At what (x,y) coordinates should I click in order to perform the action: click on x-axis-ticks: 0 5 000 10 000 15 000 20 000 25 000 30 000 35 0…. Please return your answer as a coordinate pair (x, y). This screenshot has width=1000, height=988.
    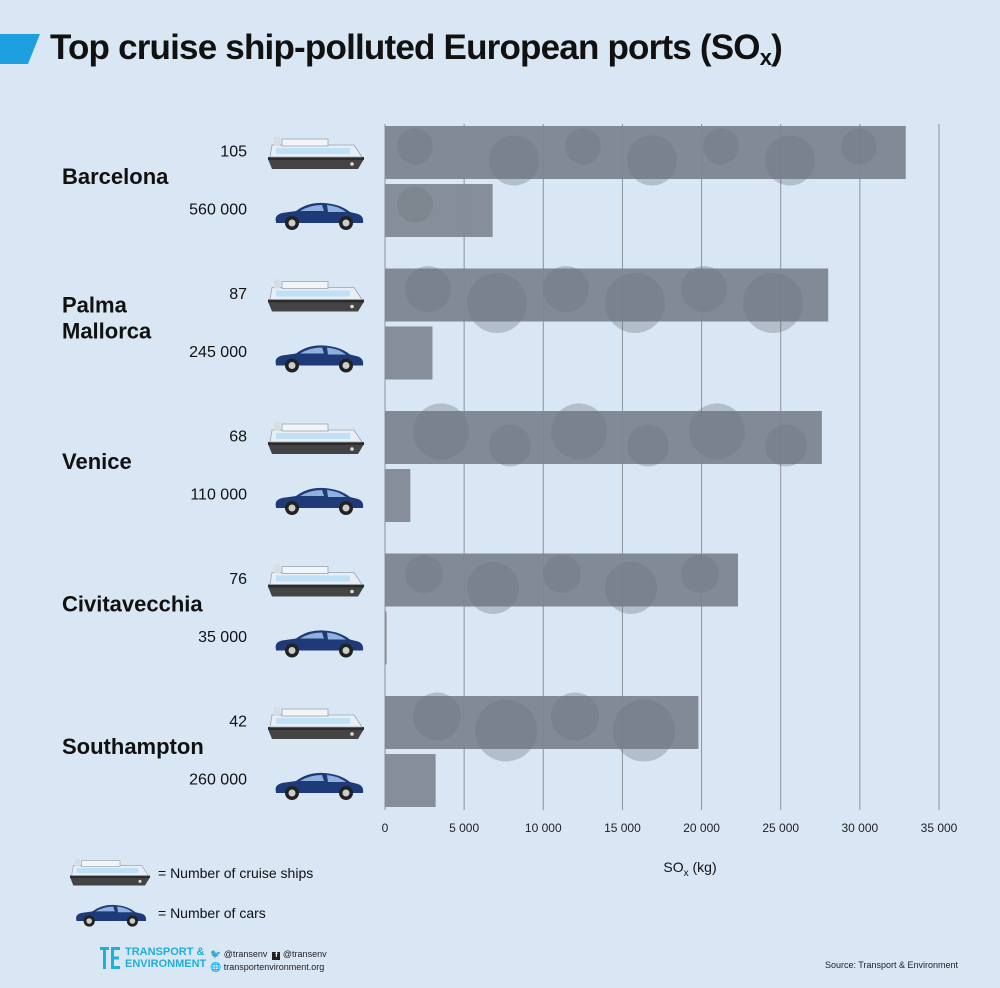
    Looking at the image, I should click on (670, 828).